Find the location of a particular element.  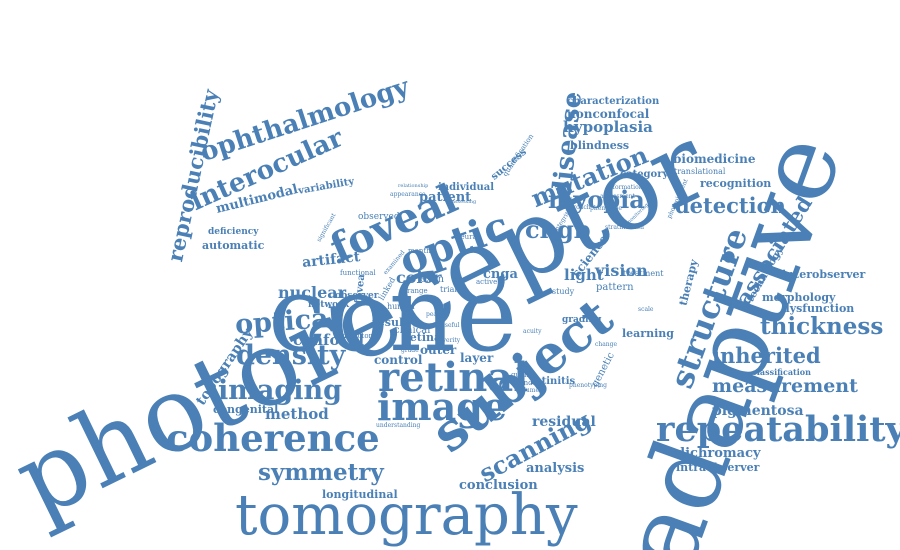

word-useful: useful is located at coordinates (450, 325).